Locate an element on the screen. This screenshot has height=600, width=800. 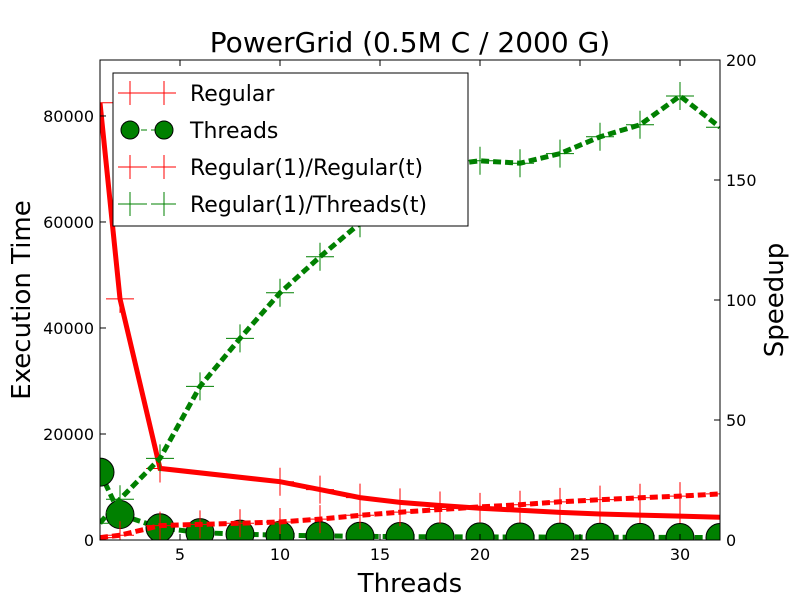
y-tick-label: 20000 is located at coordinates (68, 434).